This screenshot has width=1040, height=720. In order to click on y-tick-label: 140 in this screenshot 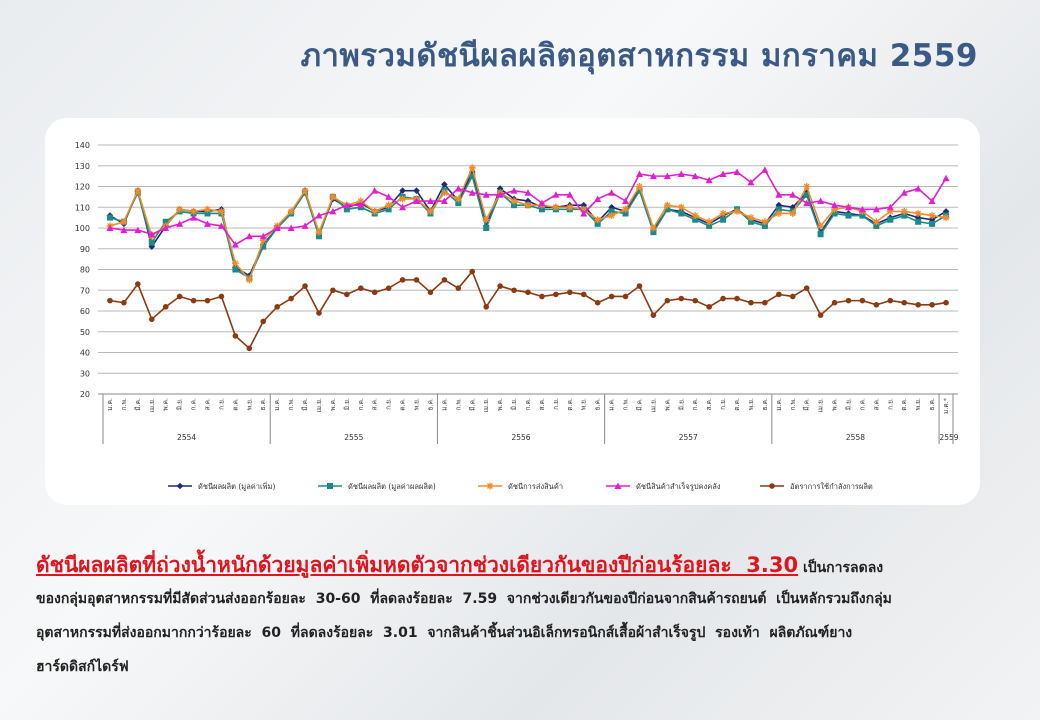, I will do `click(82, 145)`.